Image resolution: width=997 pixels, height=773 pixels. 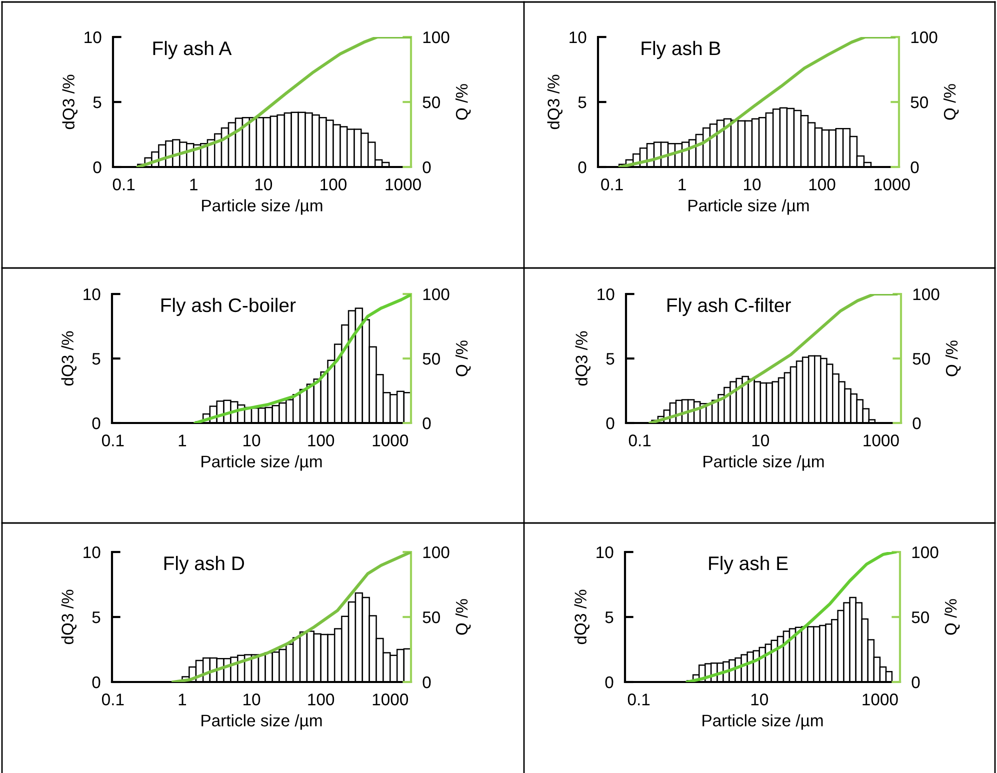 What do you see at coordinates (729, 307) in the screenshot?
I see `chart-title: Fly ash C-filter` at bounding box center [729, 307].